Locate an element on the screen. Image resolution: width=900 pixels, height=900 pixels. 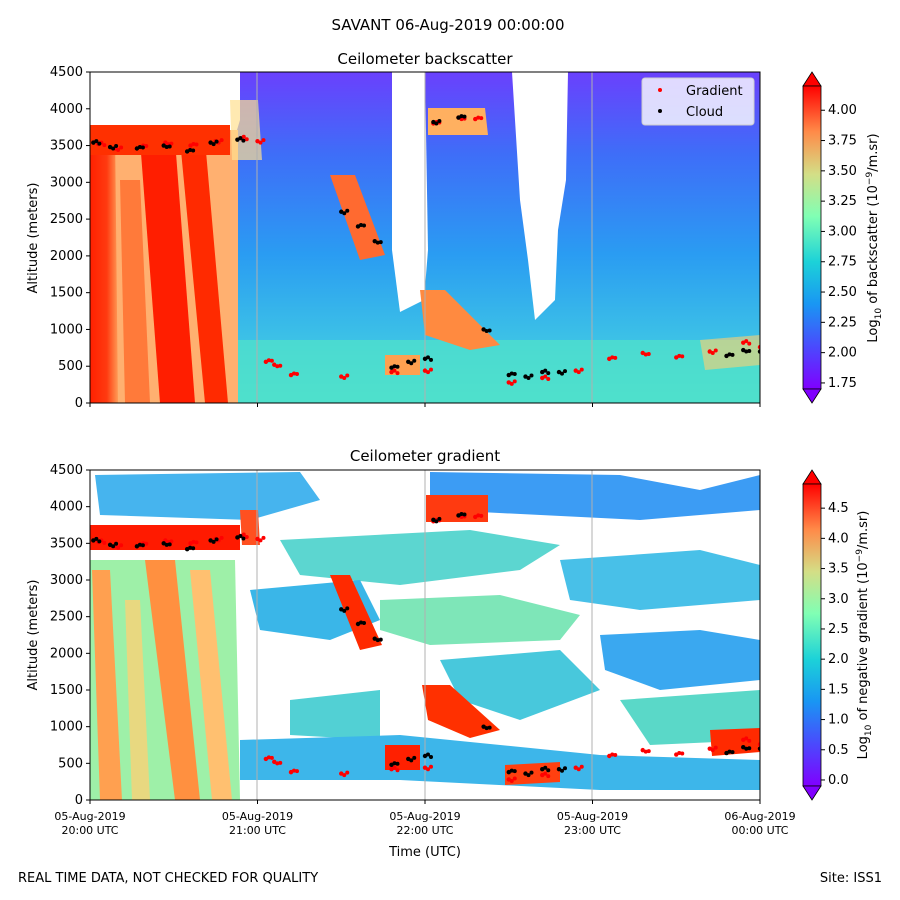
gradient-xlabel: Time (UTC) is located at coordinates (424, 852).